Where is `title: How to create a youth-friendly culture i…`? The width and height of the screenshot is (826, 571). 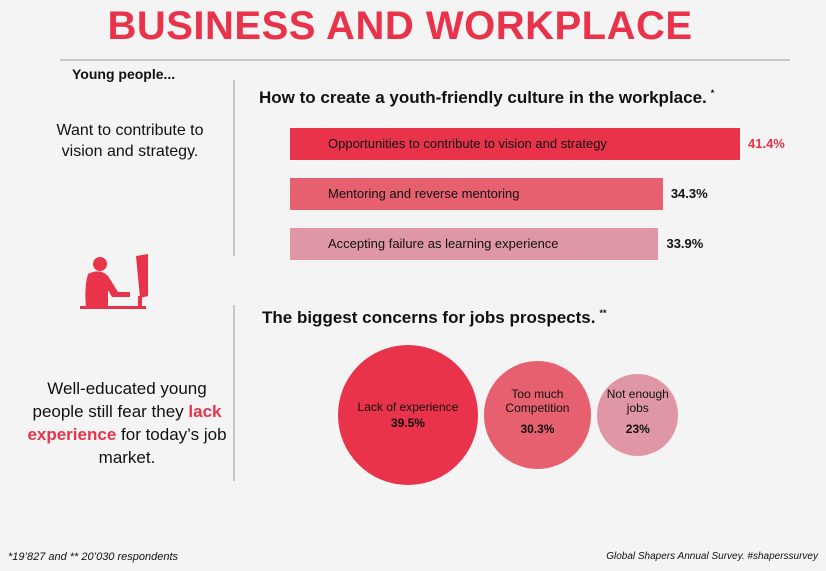 title: How to create a youth-friendly culture i… is located at coordinates (483, 97).